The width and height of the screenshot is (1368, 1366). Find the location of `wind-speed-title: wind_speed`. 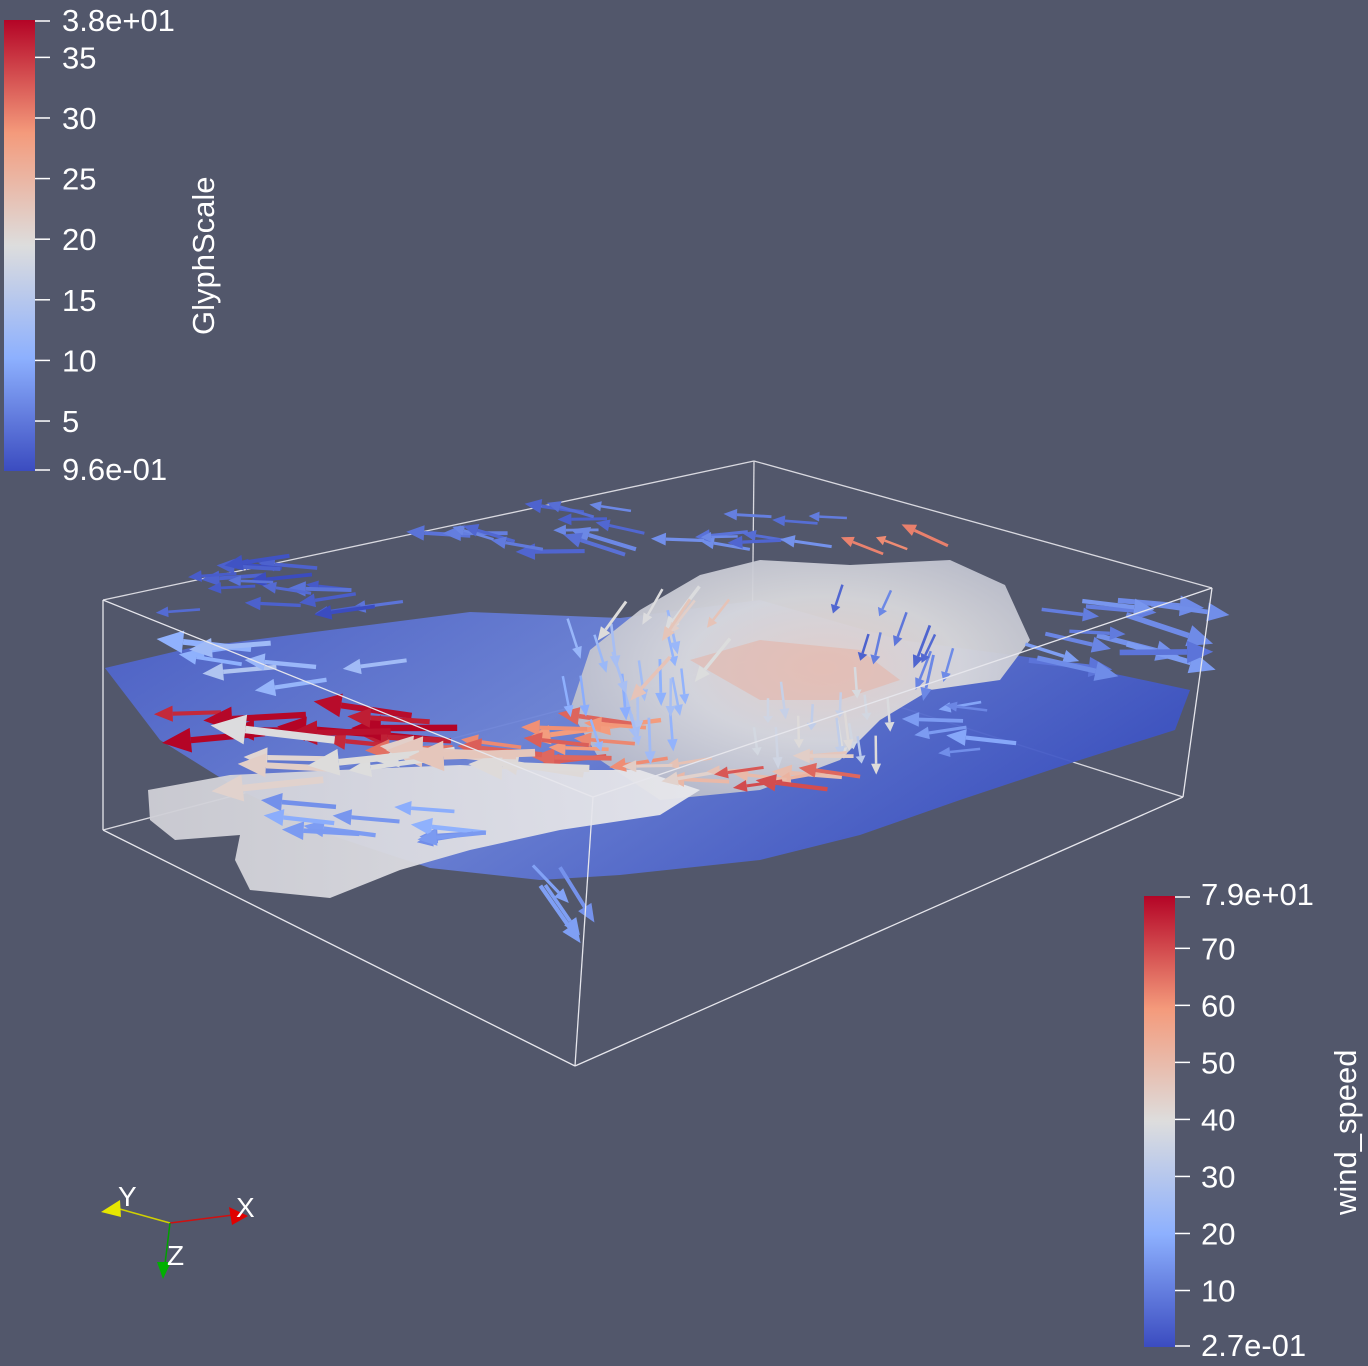

wind-speed-title: wind_speed is located at coordinates (1345, 1133).